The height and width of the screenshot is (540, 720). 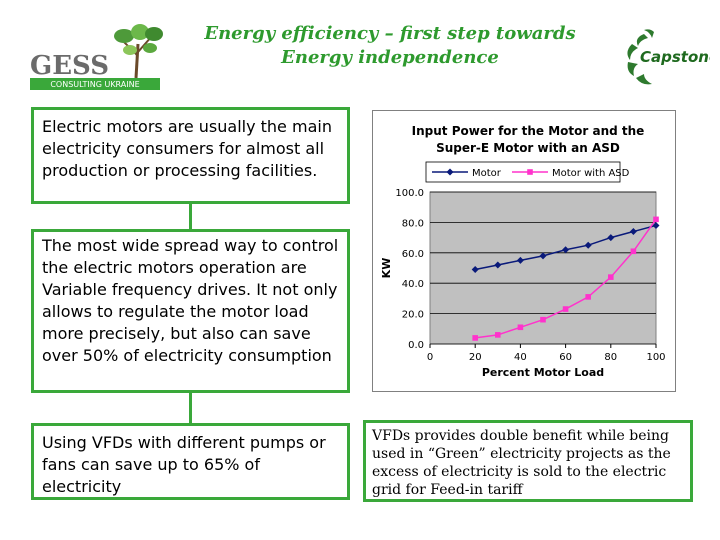 What do you see at coordinates (390, 33) in the screenshot?
I see `title-line-1: Energy efficiency – first step towards` at bounding box center [390, 33].